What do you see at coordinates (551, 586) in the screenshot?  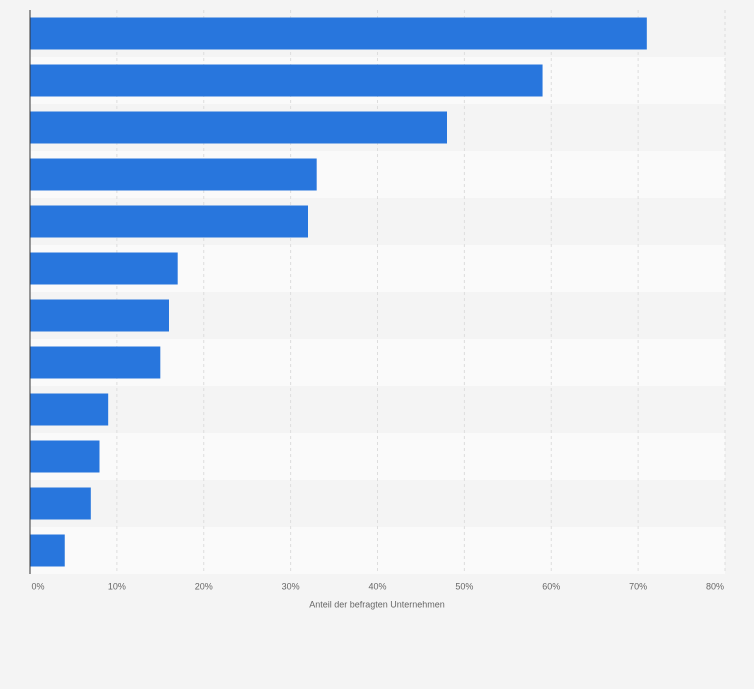 I see `x-tick-label: 60%` at bounding box center [551, 586].